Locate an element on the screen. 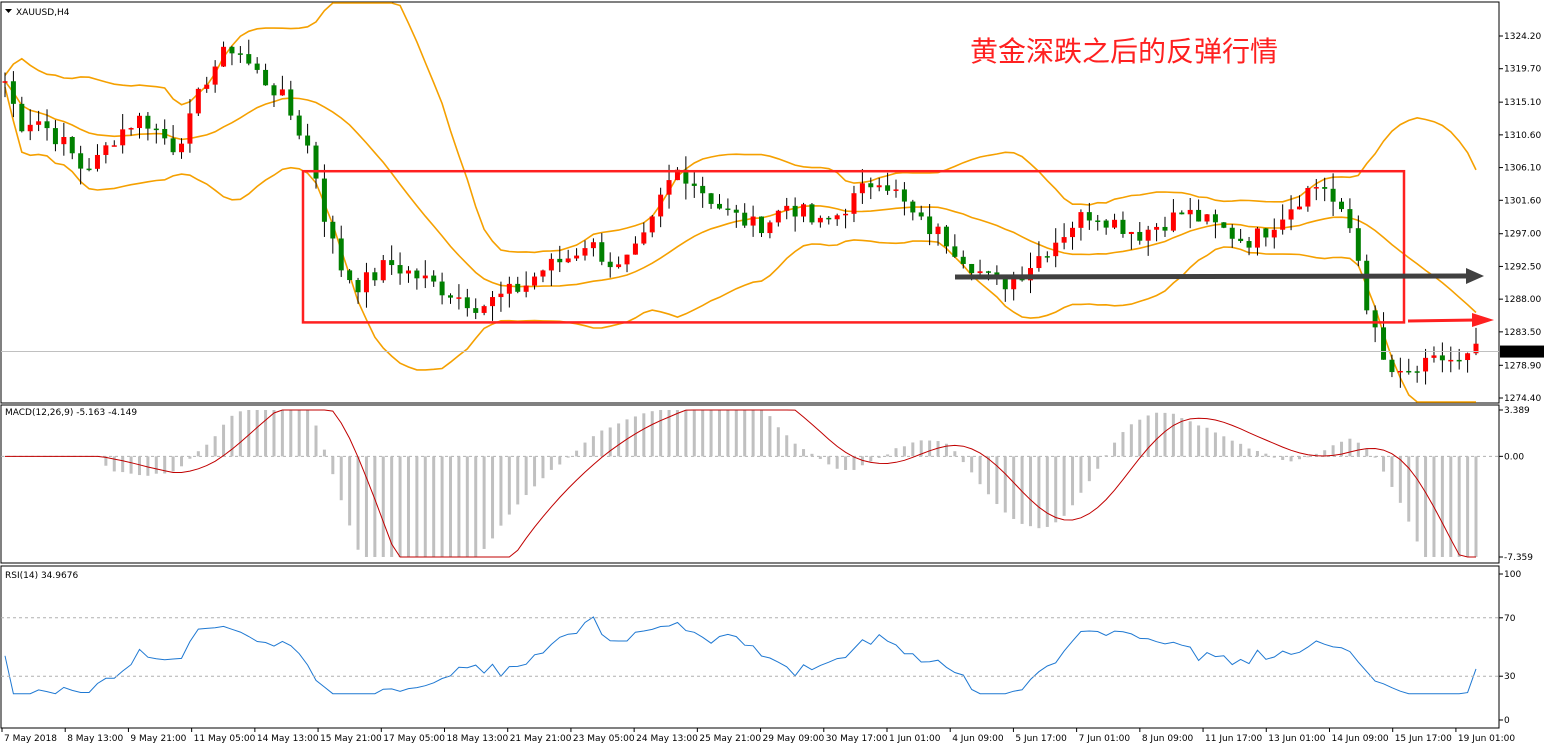 Image resolution: width=1546 pixels, height=752 pixels. time-tick-label: 18 May 13:00 is located at coordinates (477, 739).